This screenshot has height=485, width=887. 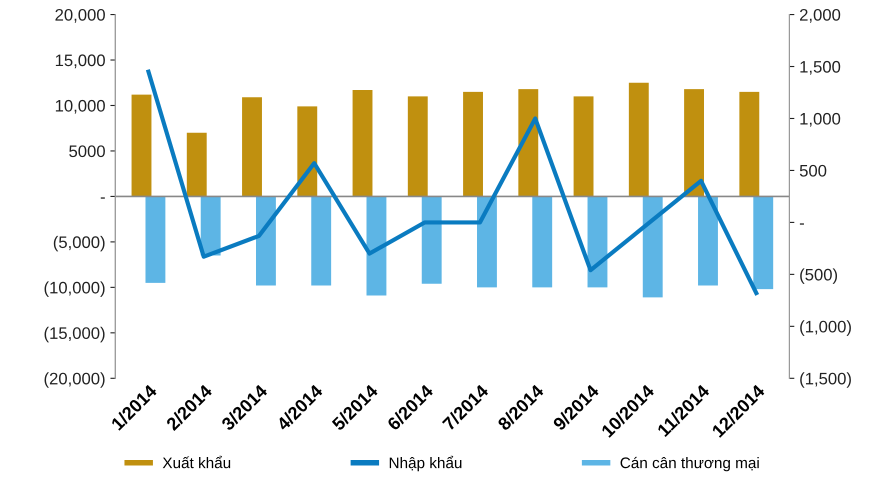 What do you see at coordinates (813, 170) in the screenshot?
I see `y2-tick-label: 500` at bounding box center [813, 170].